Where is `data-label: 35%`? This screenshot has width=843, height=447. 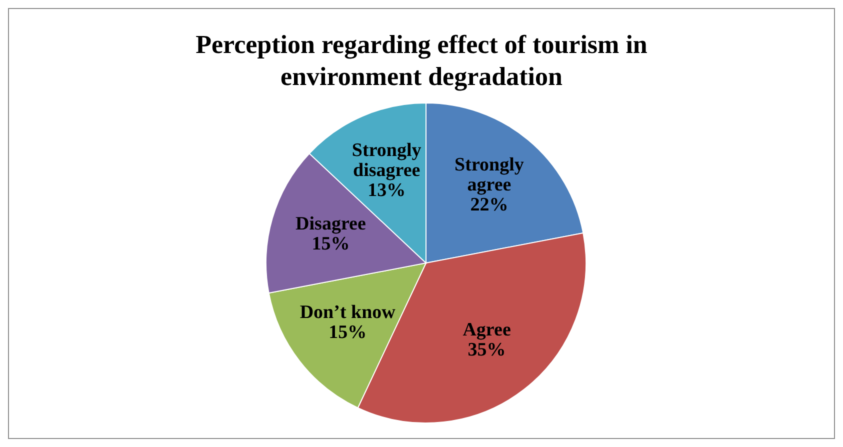
data-label: 35% is located at coordinates (487, 350).